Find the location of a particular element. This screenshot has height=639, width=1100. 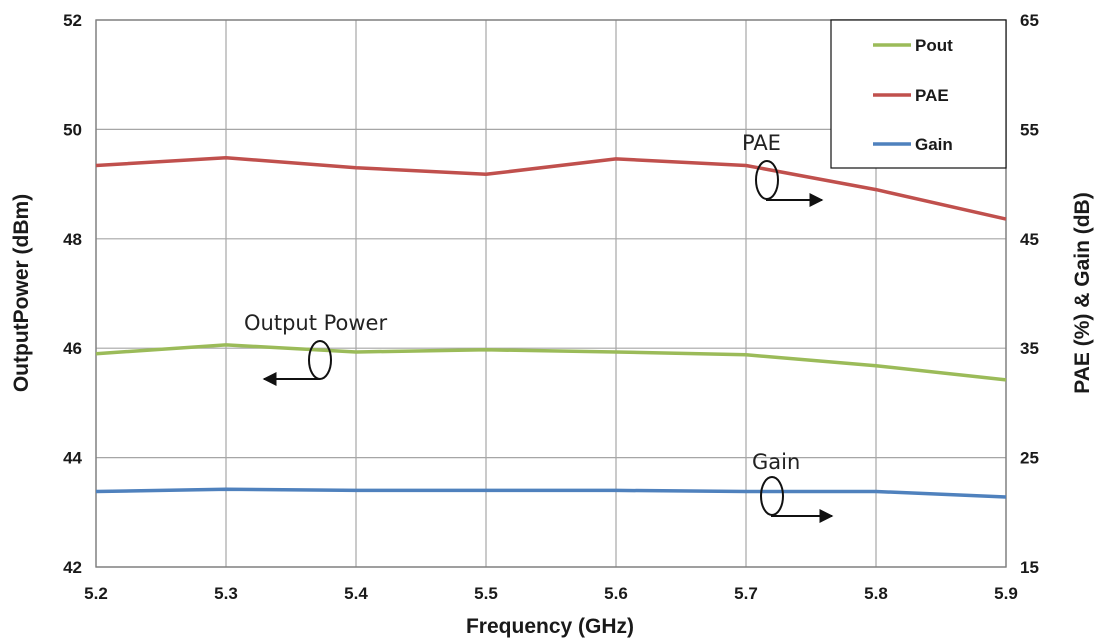

annotation-pae-arrow is located at coordinates (795, 200).